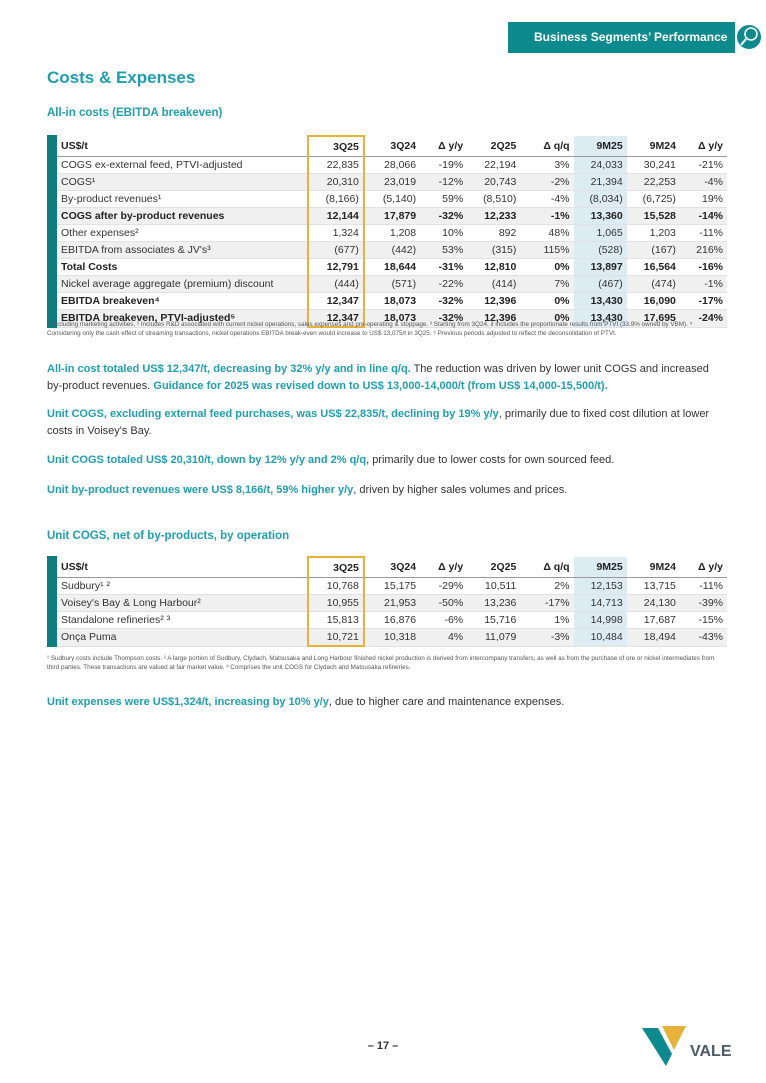  Describe the element at coordinates (335, 301) in the screenshot. I see `cell: 12,347` at that location.